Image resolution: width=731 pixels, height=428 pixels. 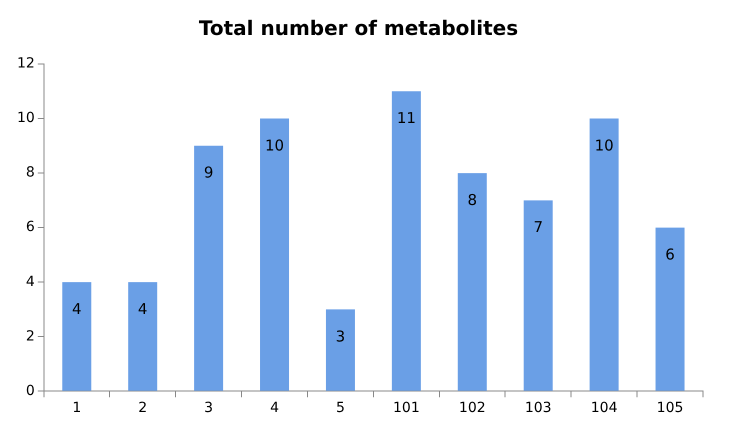 What do you see at coordinates (538, 227) in the screenshot?
I see `data-label: 7` at bounding box center [538, 227].